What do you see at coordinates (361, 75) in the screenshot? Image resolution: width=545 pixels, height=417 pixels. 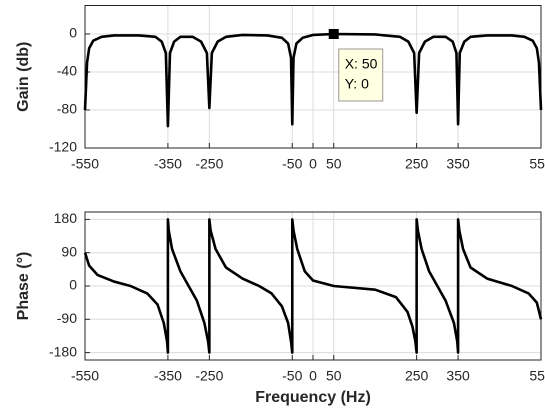 I see `datatip-box` at bounding box center [361, 75].